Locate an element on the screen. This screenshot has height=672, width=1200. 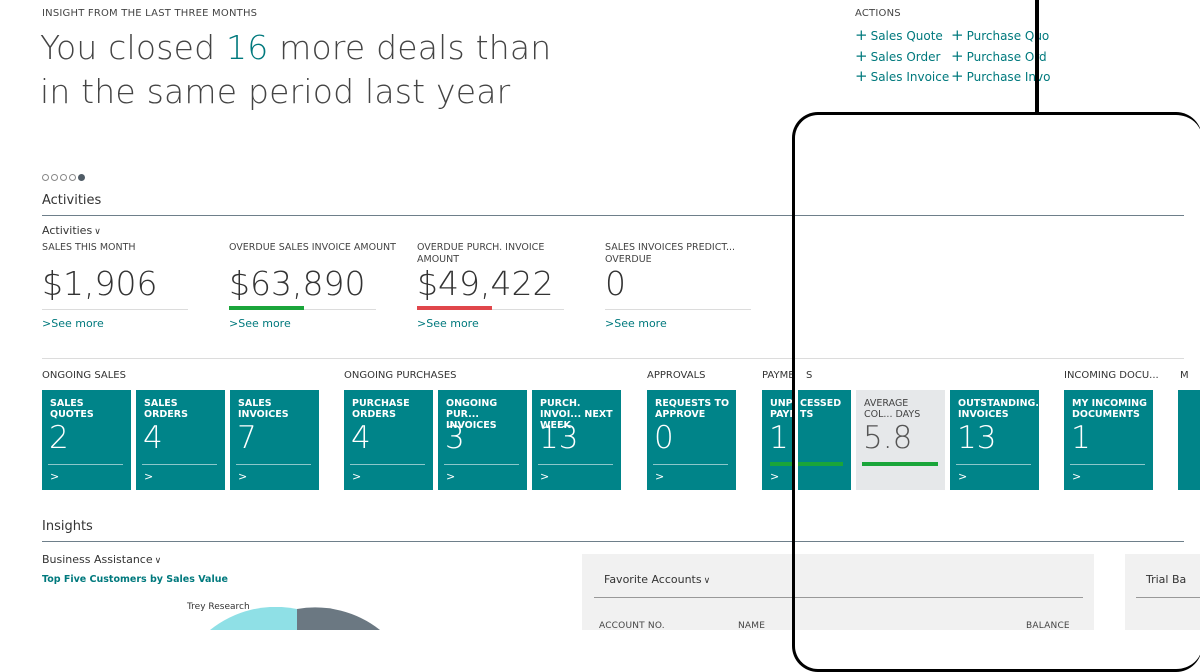
group-label-partial: M is located at coordinates (1184, 375).